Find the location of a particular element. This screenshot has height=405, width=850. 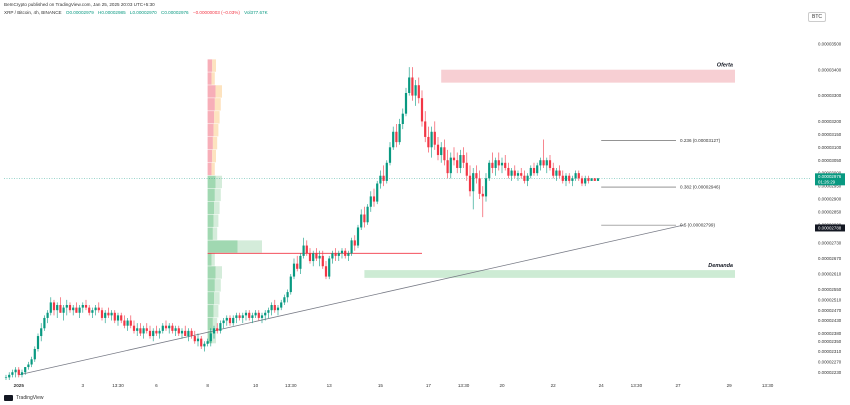

price-marker-badge is located at coordinates (830, 228).